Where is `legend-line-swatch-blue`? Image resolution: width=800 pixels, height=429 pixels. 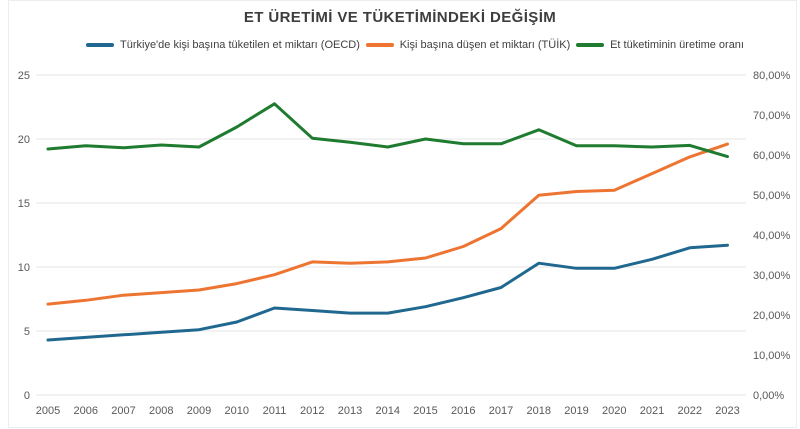
legend-line-swatch-blue is located at coordinates (100, 45).